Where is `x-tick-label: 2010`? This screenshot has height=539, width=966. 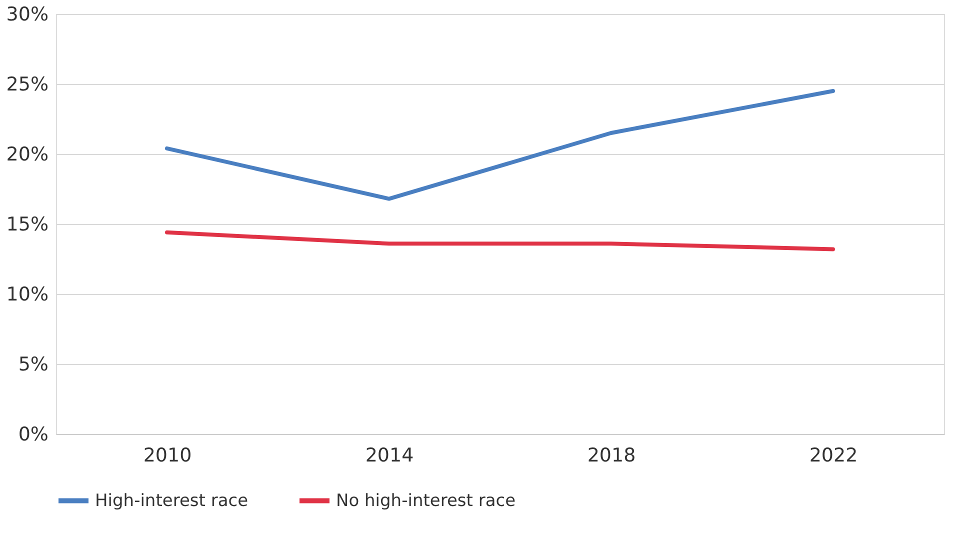
x-tick-label: 2010 is located at coordinates (167, 455).